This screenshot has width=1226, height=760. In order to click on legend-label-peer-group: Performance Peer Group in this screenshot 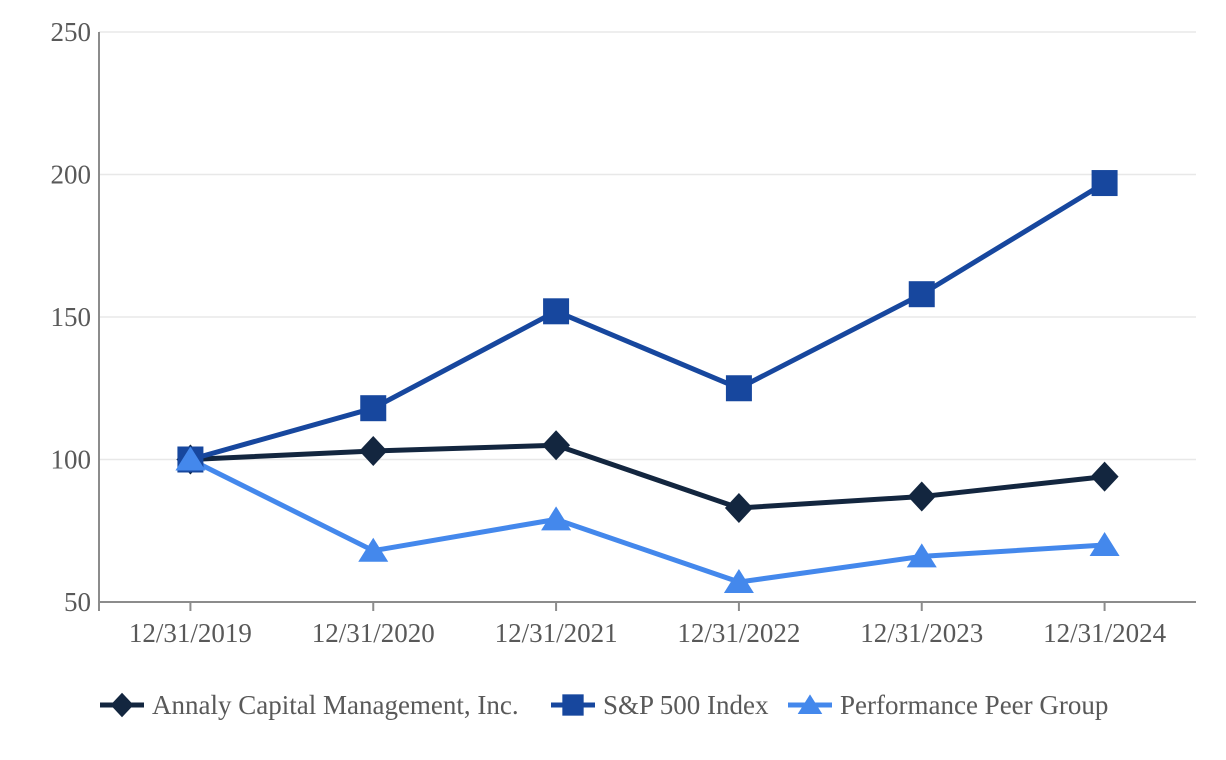, I will do `click(974, 705)`.